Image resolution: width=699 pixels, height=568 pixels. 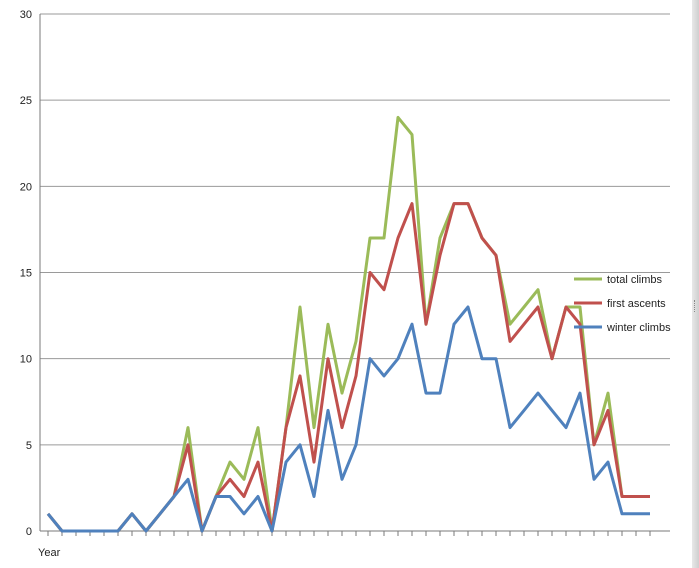 What do you see at coordinates (26, 15) in the screenshot?
I see `y-tick-label: 30` at bounding box center [26, 15].